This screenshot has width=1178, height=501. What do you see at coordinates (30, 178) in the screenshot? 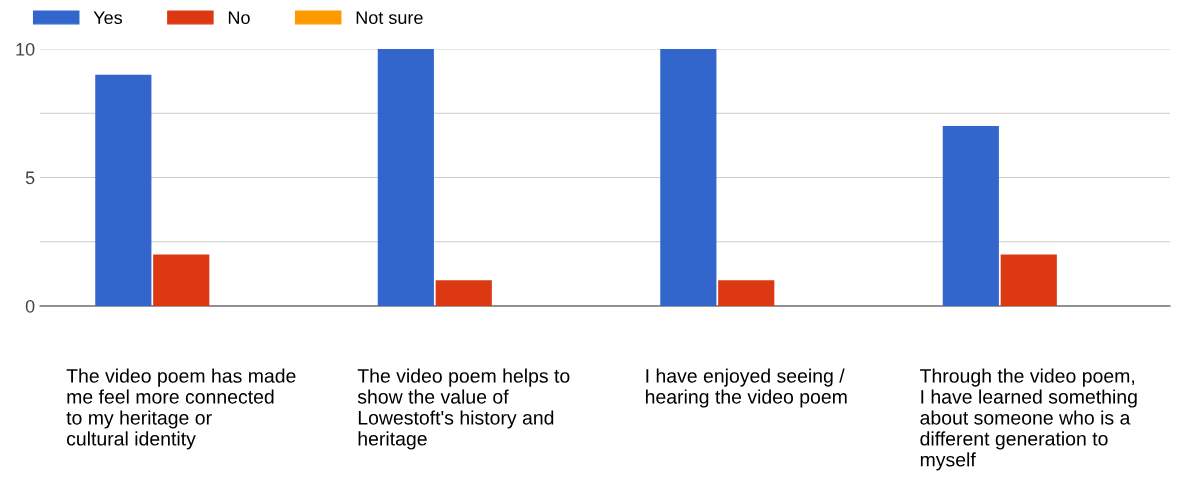
I see `y-tick-label: 5` at bounding box center [30, 178].